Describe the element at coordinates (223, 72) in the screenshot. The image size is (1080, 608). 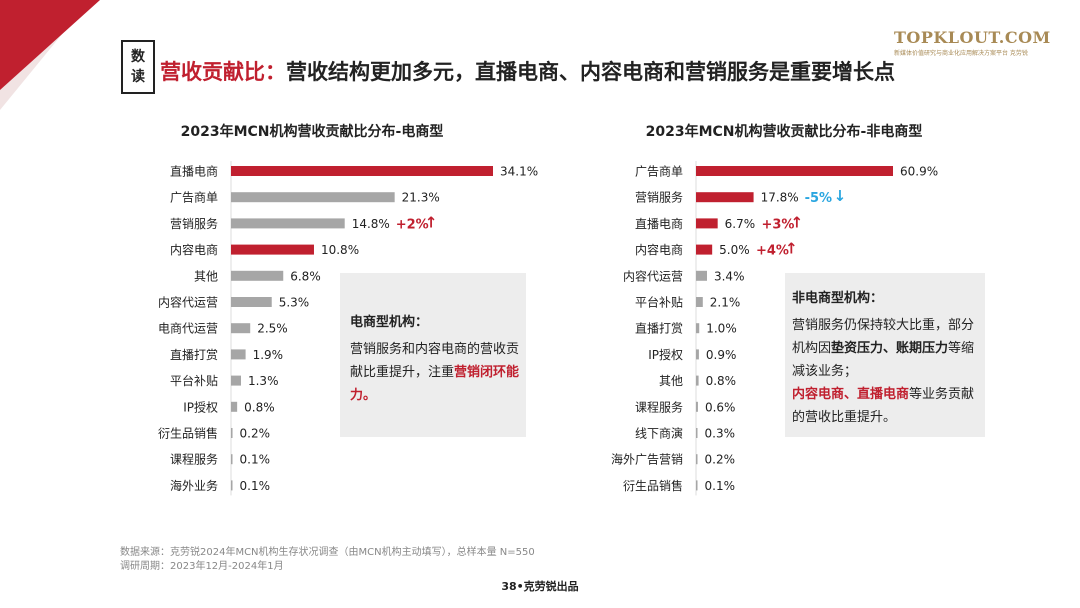
I see `title-highlight: 营收贡献比：` at that location.